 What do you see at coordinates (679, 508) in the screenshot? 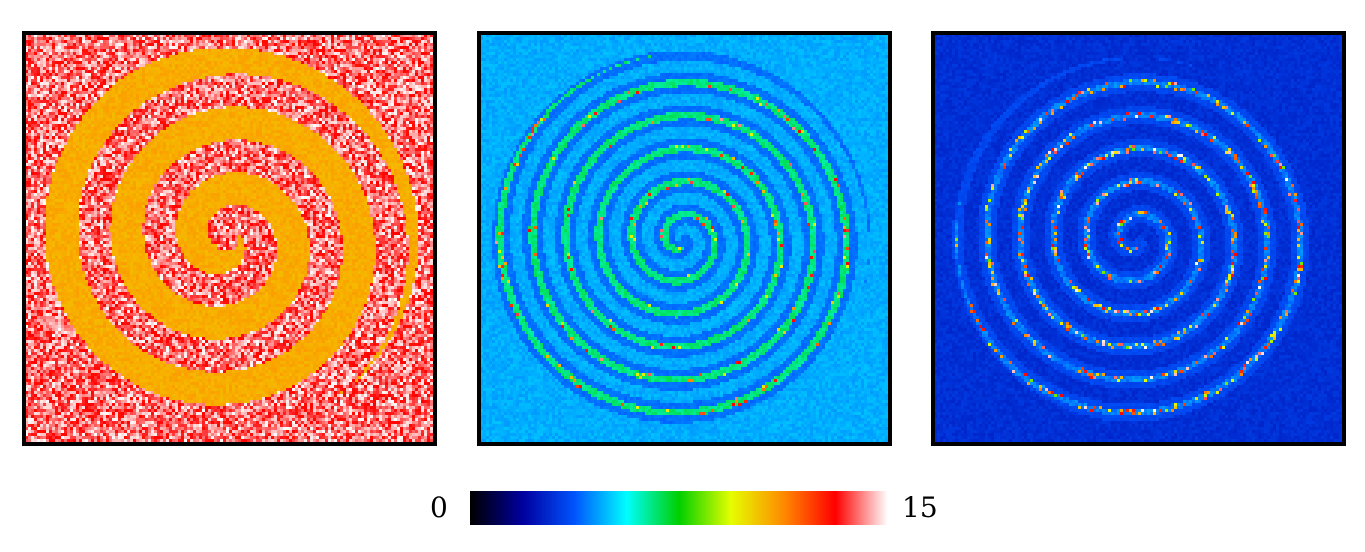
I see `colorbar` at bounding box center [679, 508].